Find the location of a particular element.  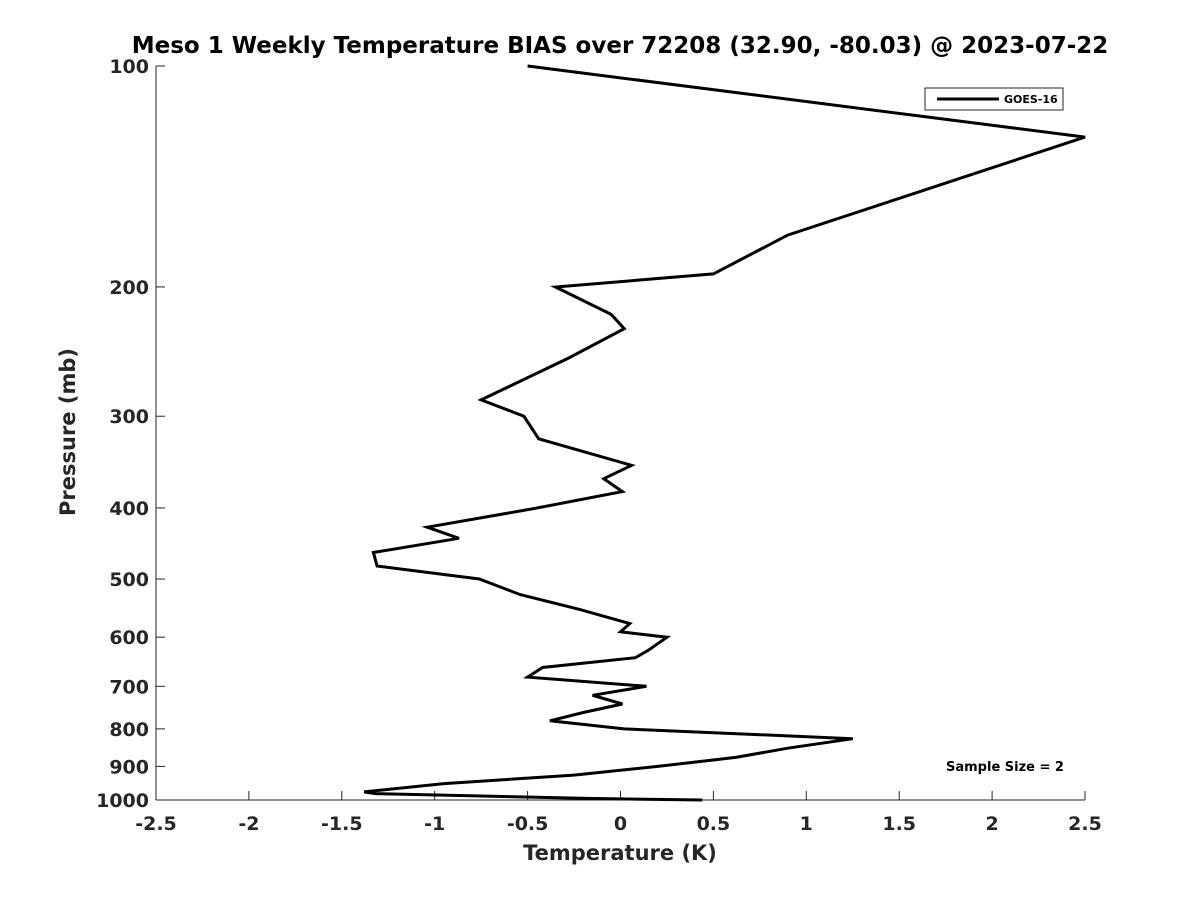

legend: GOES-16 is located at coordinates (994, 99).